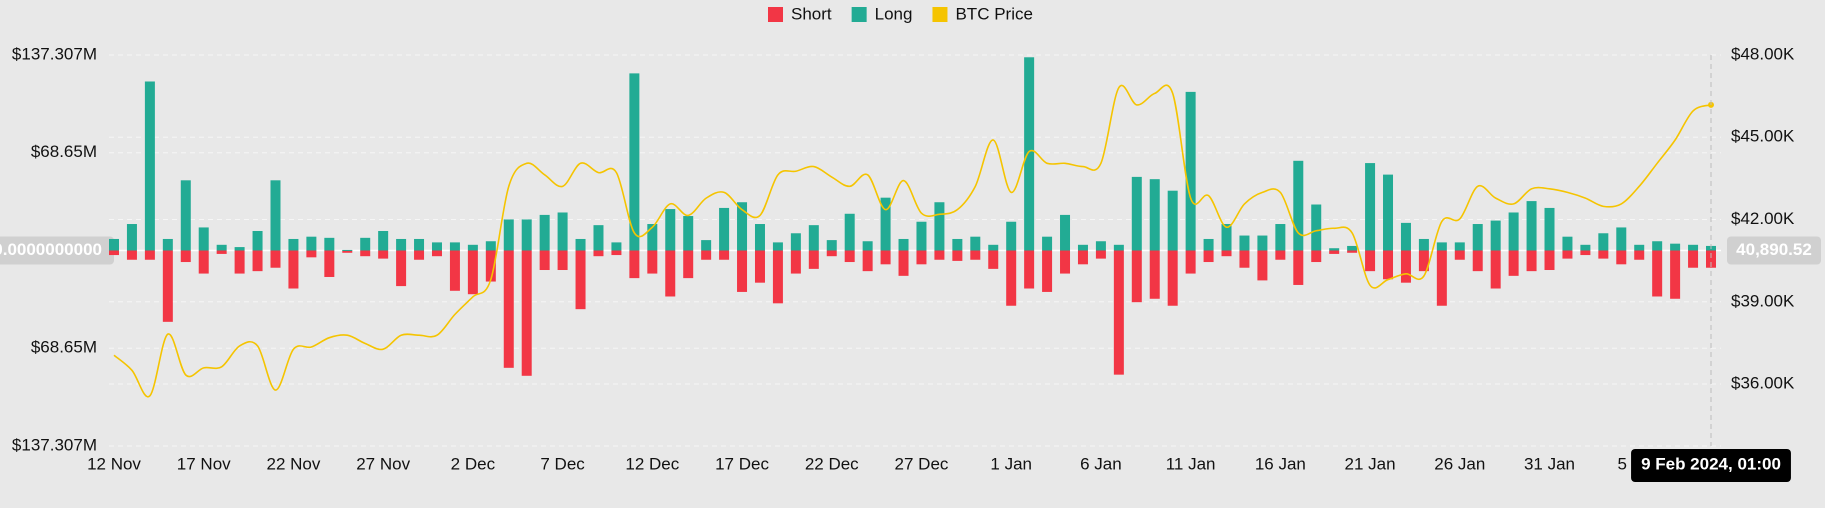  I want to click on x-tick-label: 22 Dec, so click(832, 463).